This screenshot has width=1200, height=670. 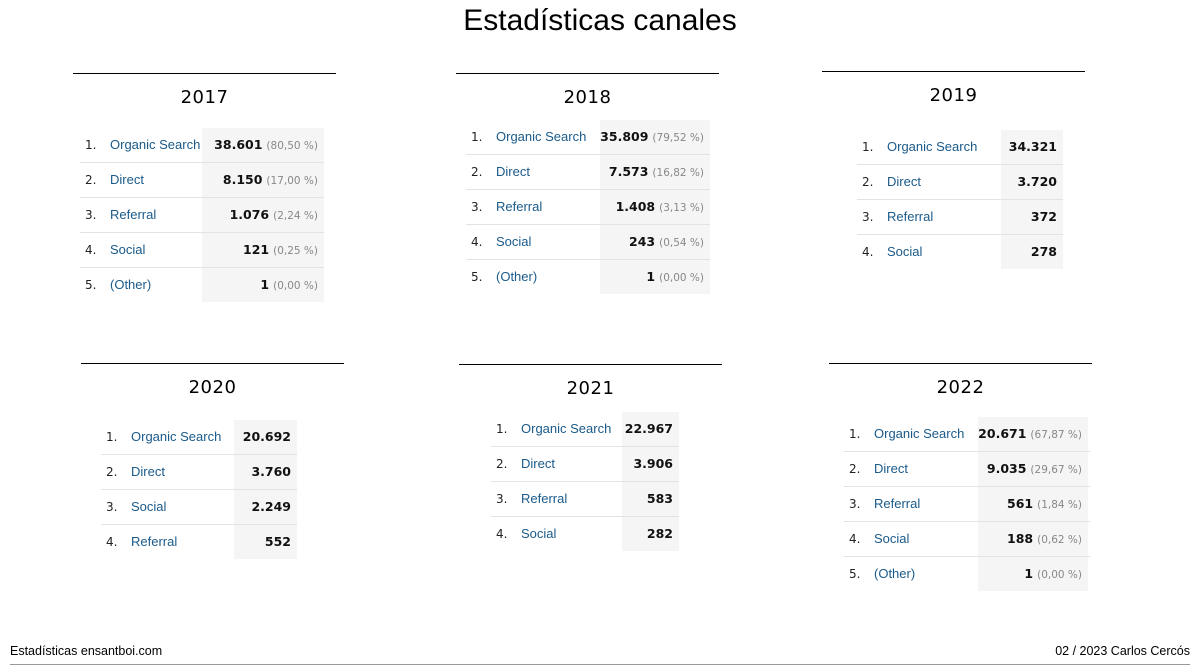 I want to click on sessions-value: 38.601, so click(x=238, y=144).